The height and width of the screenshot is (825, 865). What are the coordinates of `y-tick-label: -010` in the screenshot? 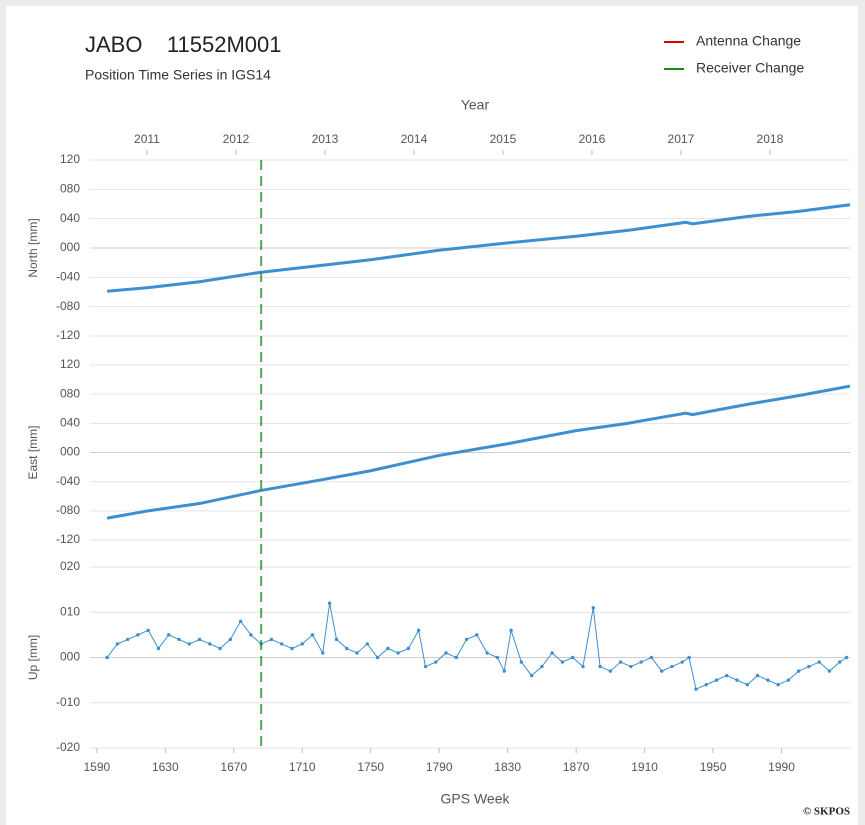 It's located at (68, 702).